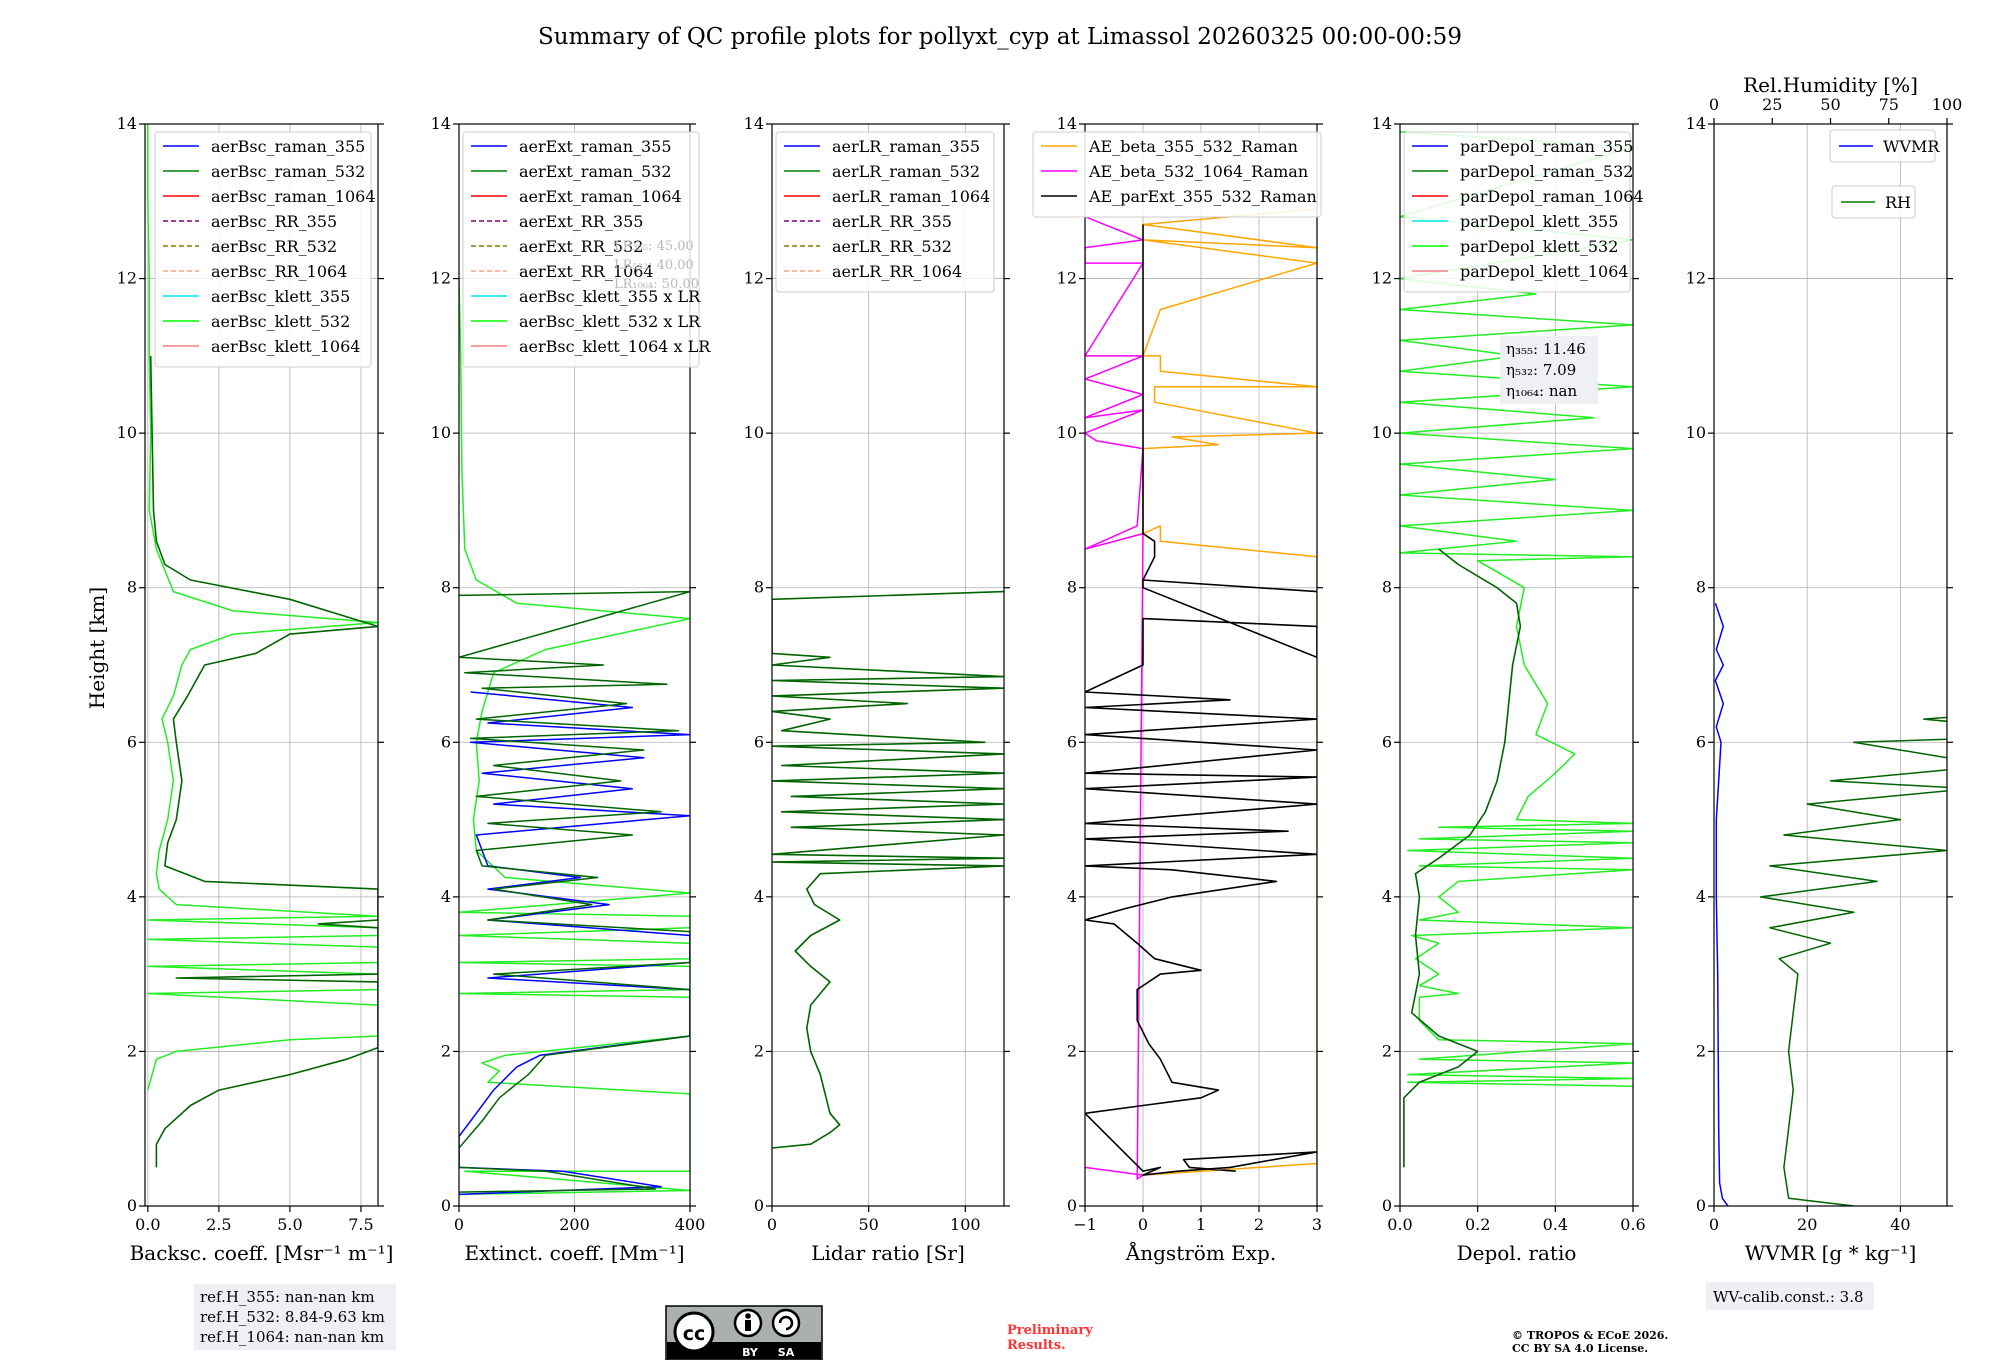 The height and width of the screenshot is (1360, 2000). What do you see at coordinates (1632, 1224) in the screenshot?
I see `x-tick-label: 0.6` at bounding box center [1632, 1224].